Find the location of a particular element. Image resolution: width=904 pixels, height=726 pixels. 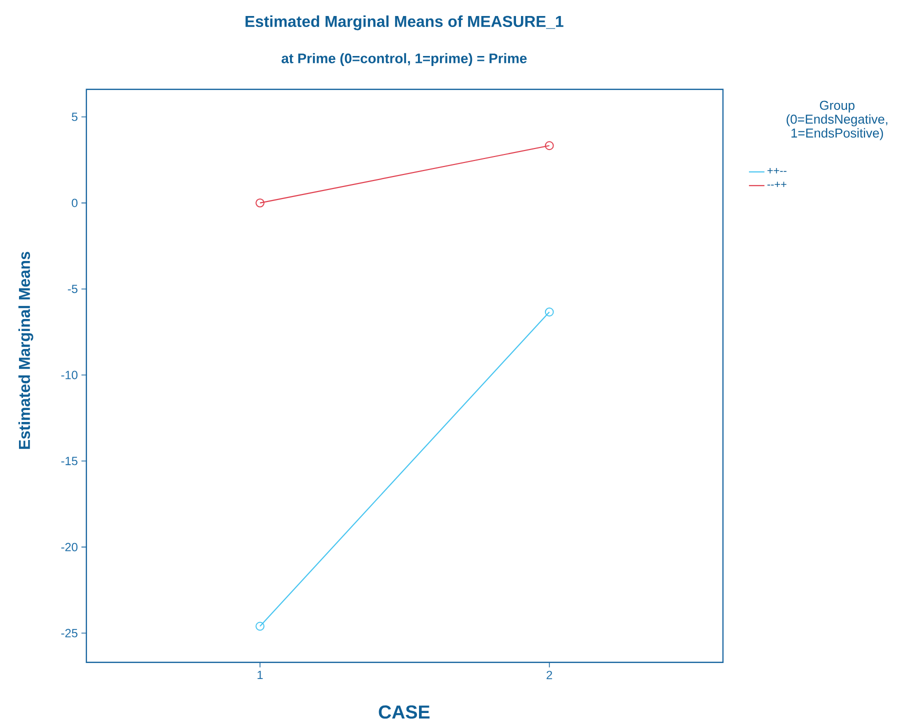

x-axis-title: CASE is located at coordinates (404, 712).